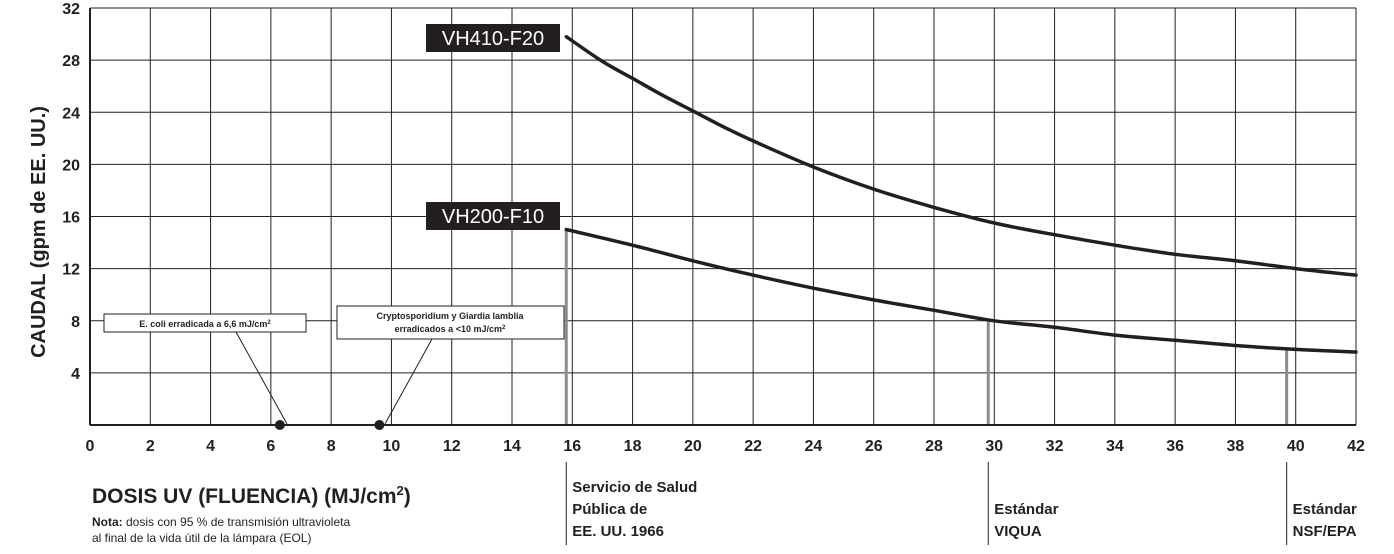 Image resolution: width=1394 pixels, height=554 pixels. Describe the element at coordinates (814, 446) in the screenshot. I see `x-tick-label: 24` at that location.